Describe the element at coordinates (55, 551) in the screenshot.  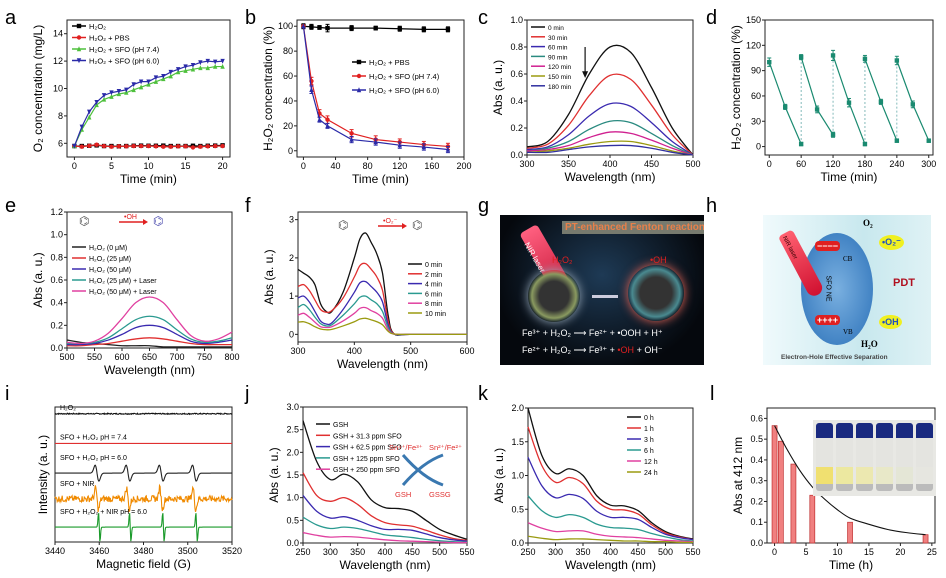
I see `x-tick-label: 3440` at that location.